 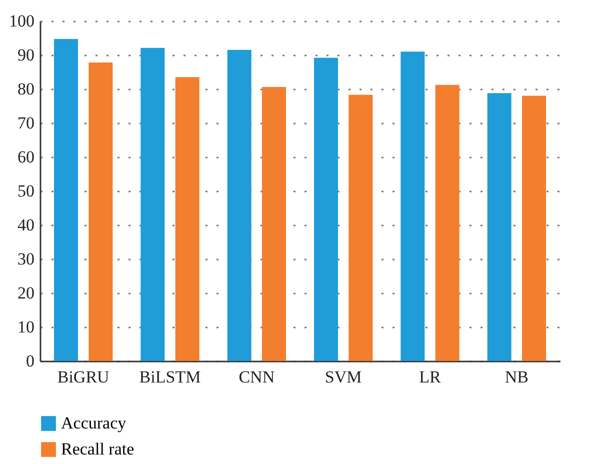 What do you see at coordinates (256, 377) in the screenshot?
I see `x-tick-label: CNN` at bounding box center [256, 377].